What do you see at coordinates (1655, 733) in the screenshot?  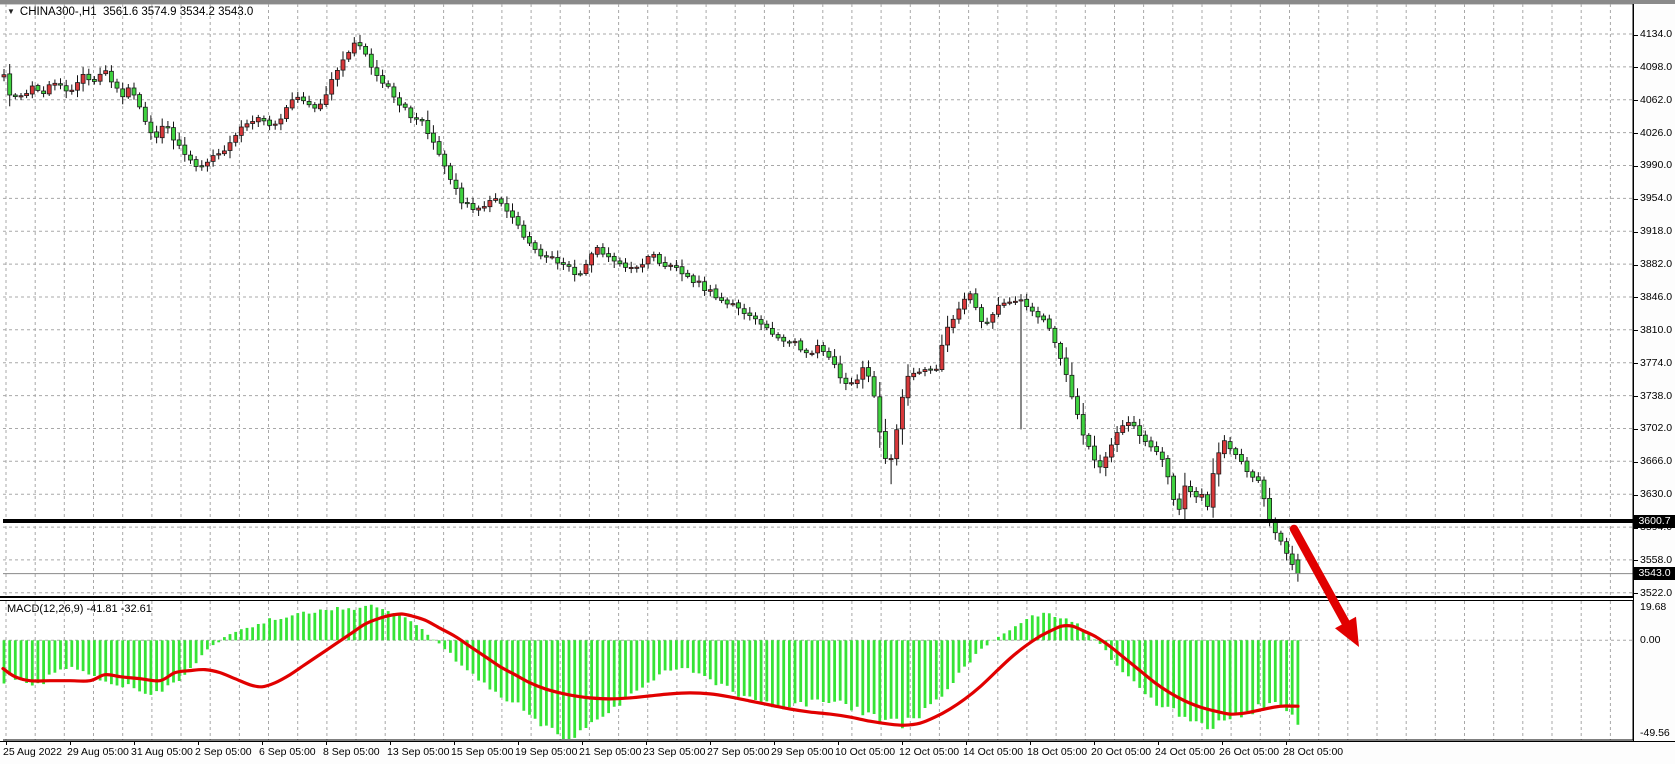 I see `macd-tick-label: -49.56` at bounding box center [1655, 733].